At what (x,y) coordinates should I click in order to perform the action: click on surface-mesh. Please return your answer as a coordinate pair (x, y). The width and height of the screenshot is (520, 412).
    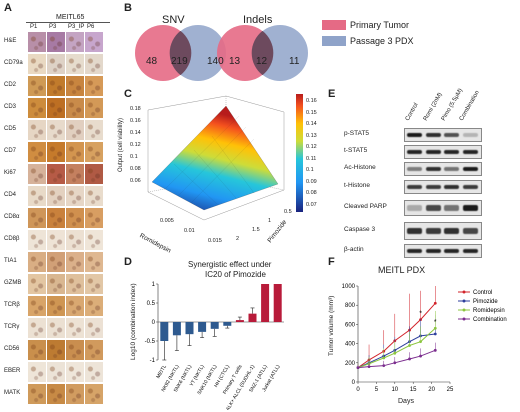
    Looking at the image, I should click on (215, 158).